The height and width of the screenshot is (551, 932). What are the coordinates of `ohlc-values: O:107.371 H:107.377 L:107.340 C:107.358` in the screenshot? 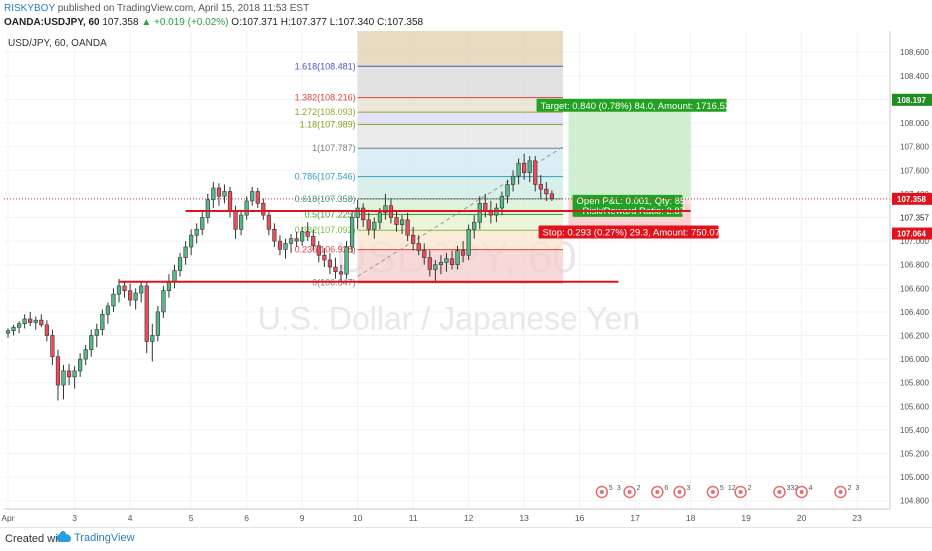 It's located at (327, 22).